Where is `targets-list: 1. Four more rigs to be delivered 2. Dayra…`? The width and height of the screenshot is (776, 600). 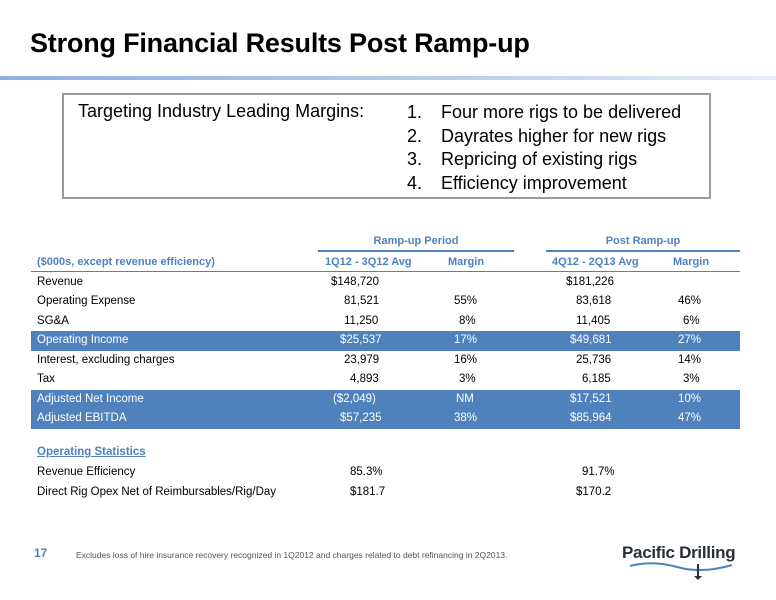 targets-list: 1. Four more rigs to be delivered 2. Dayra… is located at coordinates (544, 148).